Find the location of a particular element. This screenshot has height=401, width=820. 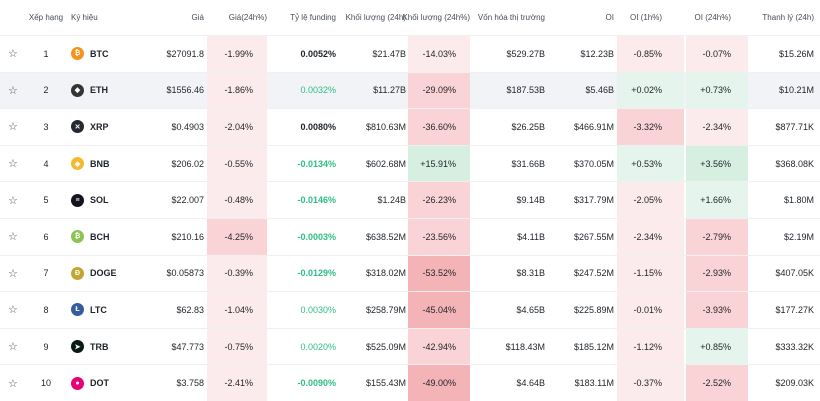

oi24h-cell: +1.66% is located at coordinates (717, 200).